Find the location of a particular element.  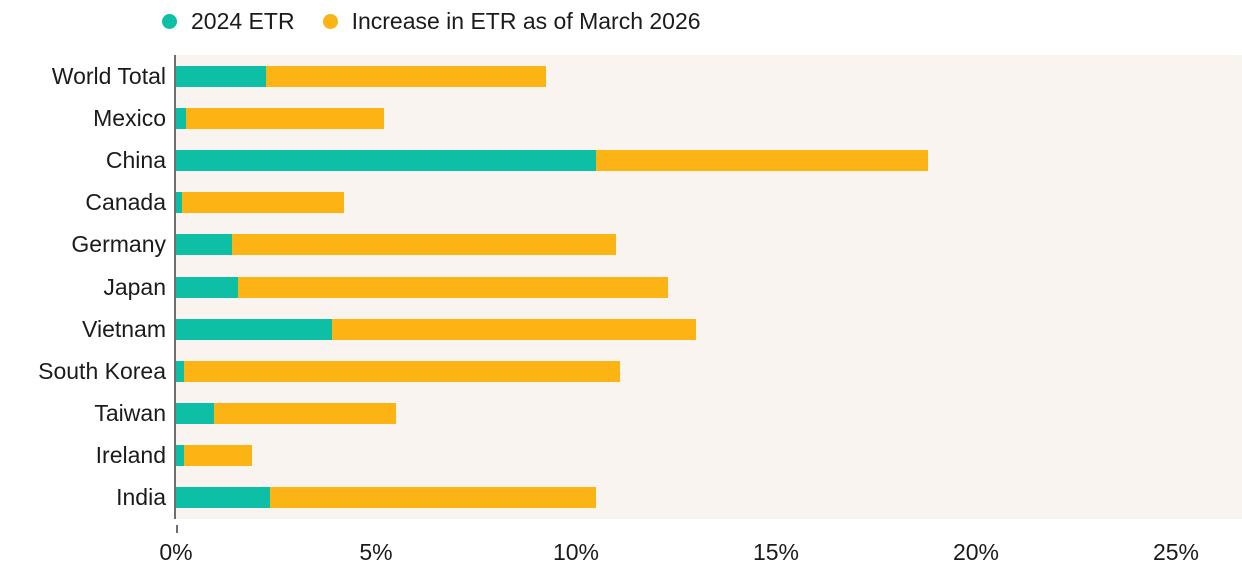

chart-row: Taiwan is located at coordinates (621, 413).